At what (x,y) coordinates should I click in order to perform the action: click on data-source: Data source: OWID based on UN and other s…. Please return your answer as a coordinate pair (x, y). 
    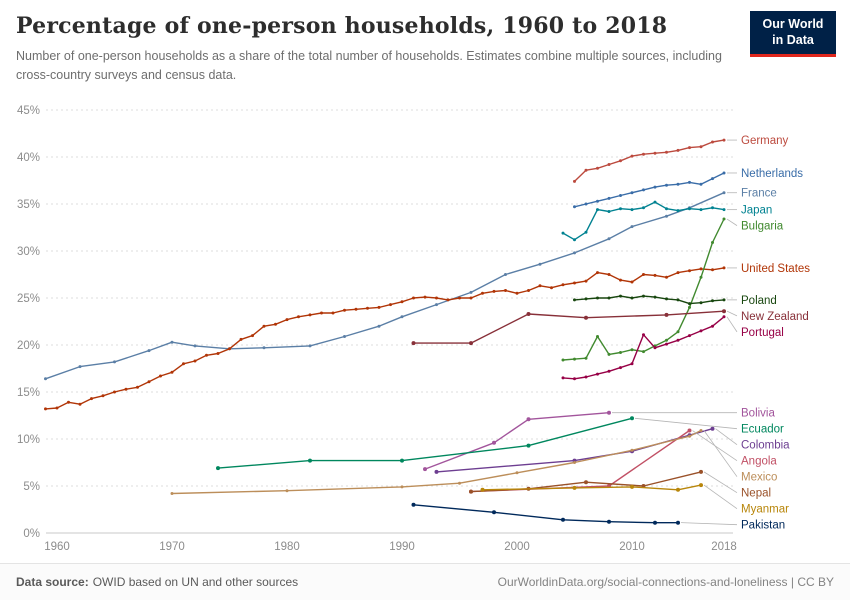
    Looking at the image, I should click on (157, 582).